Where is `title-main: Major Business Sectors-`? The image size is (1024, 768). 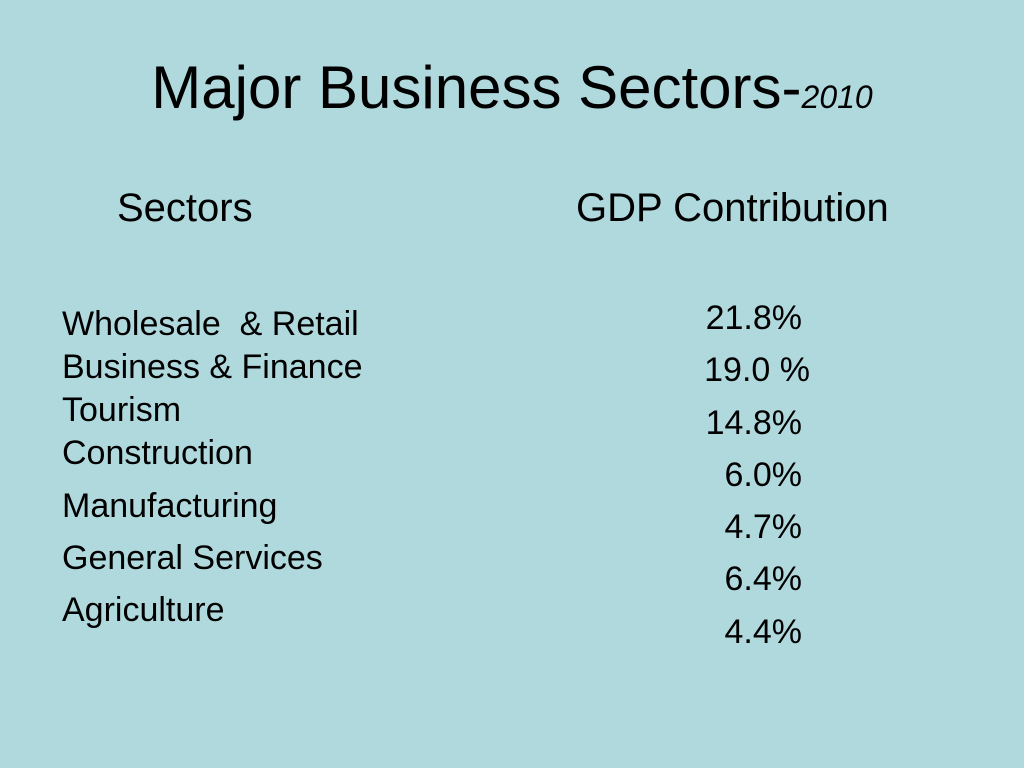
title-main: Major Business Sectors- is located at coordinates (476, 87).